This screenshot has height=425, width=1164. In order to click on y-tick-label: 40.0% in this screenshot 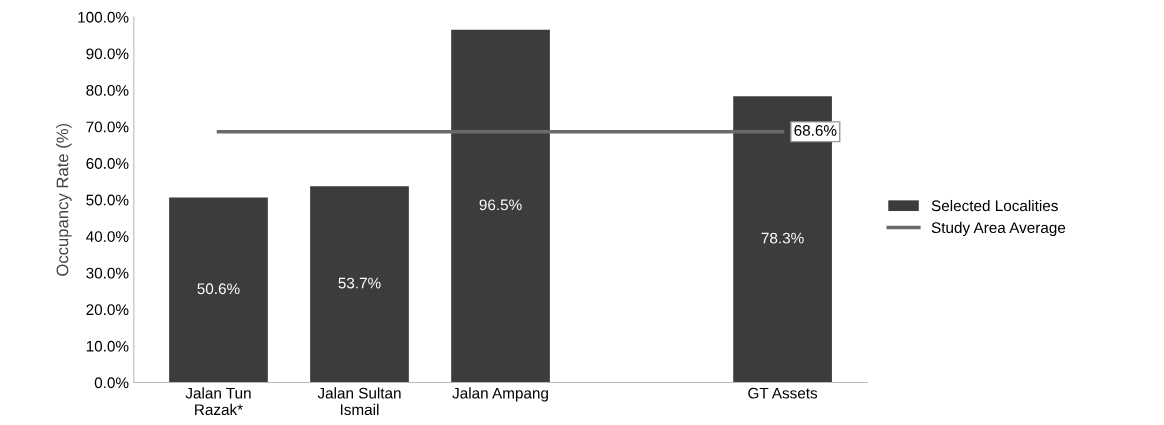, I will do `click(107, 236)`.